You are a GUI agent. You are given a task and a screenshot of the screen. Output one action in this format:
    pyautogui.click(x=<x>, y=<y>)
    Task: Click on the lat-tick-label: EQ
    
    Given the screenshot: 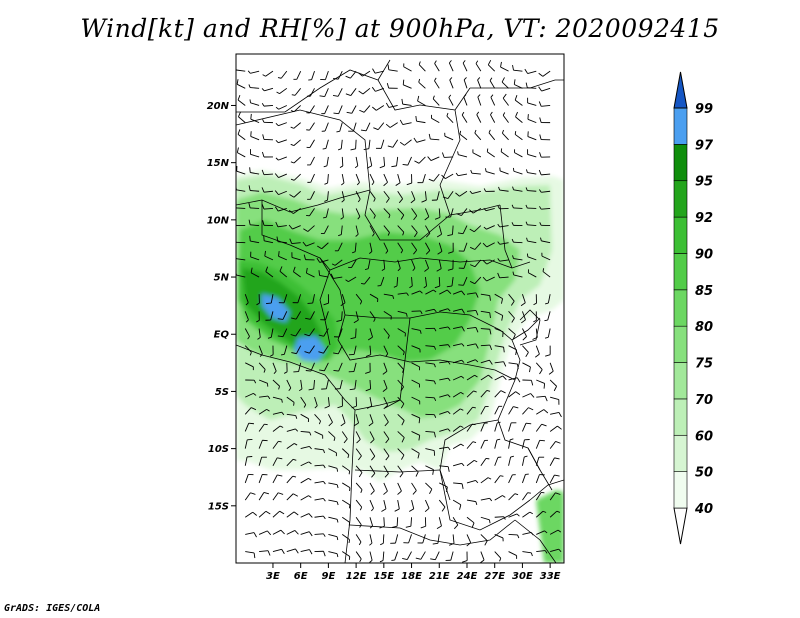 What is the action you would take?
    pyautogui.click(x=222, y=335)
    